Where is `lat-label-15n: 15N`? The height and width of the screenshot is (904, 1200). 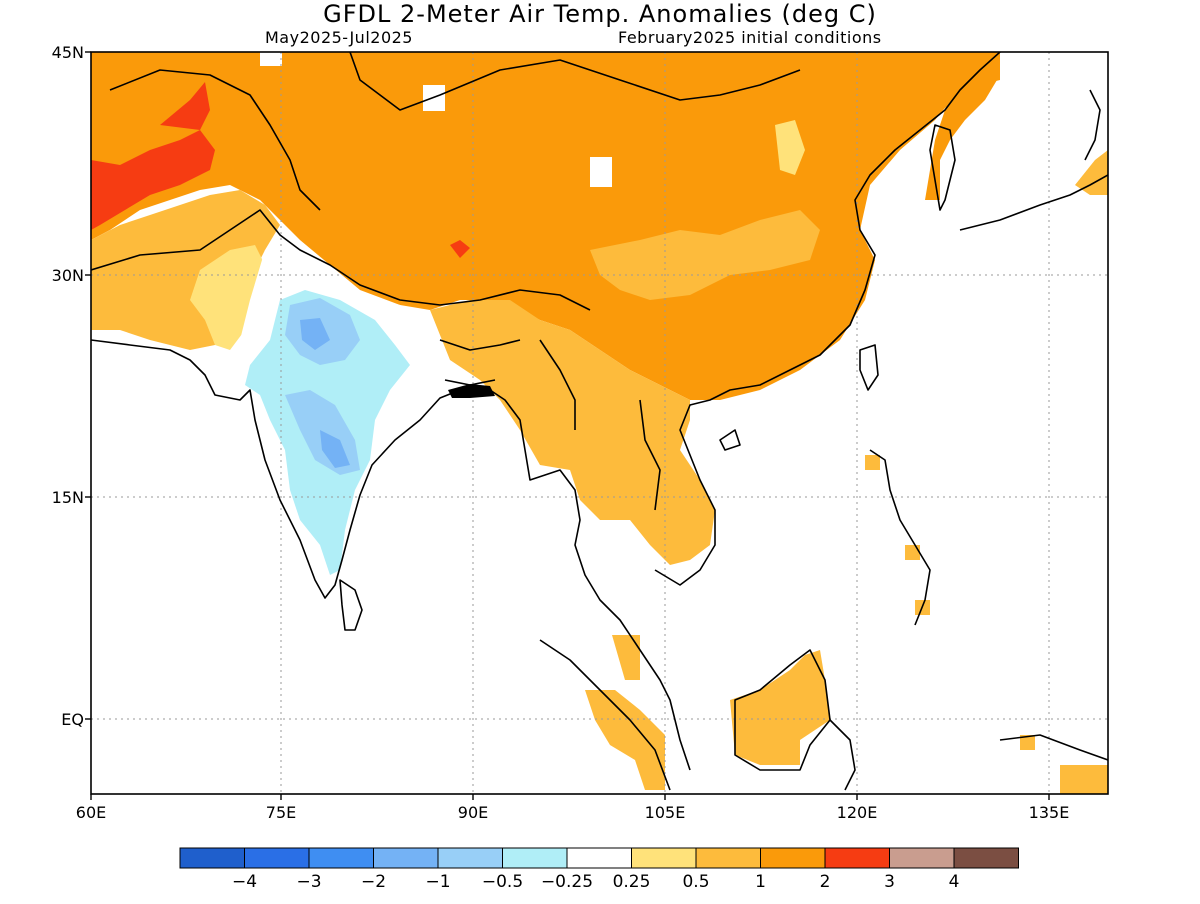 lat-label-15n: 15N is located at coordinates (67, 497).